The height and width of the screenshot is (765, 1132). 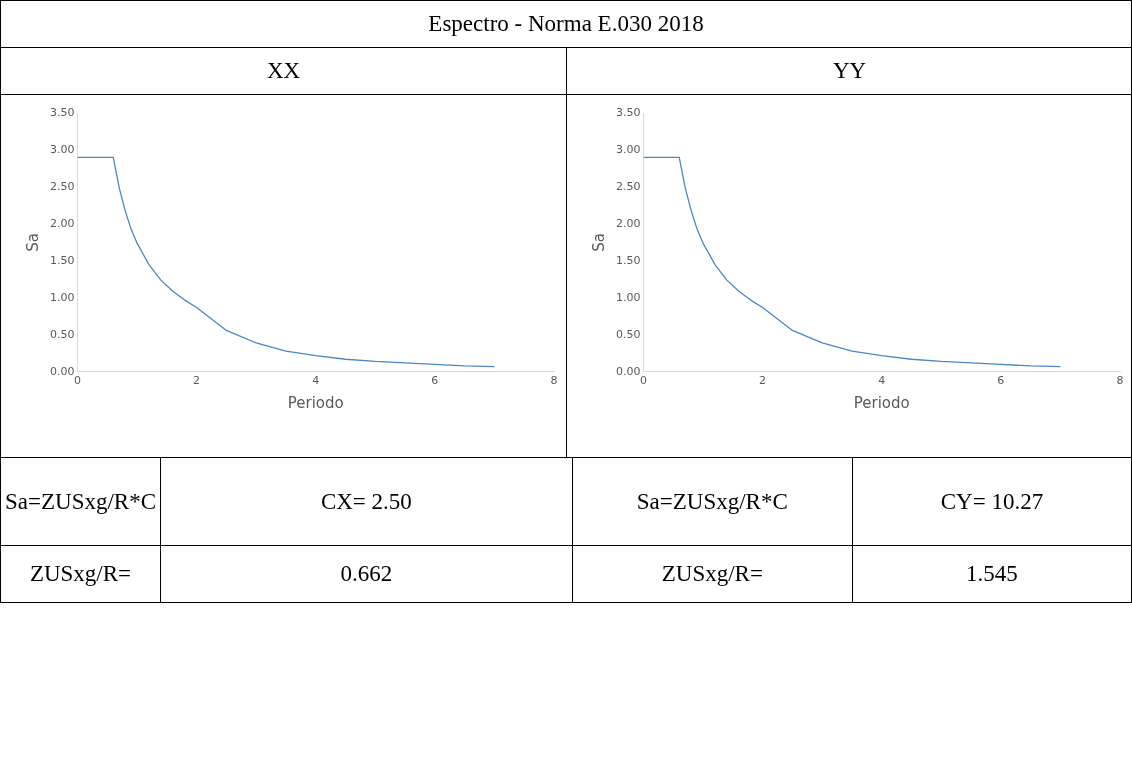 I want to click on text: 1.545, so click(x=991, y=573).